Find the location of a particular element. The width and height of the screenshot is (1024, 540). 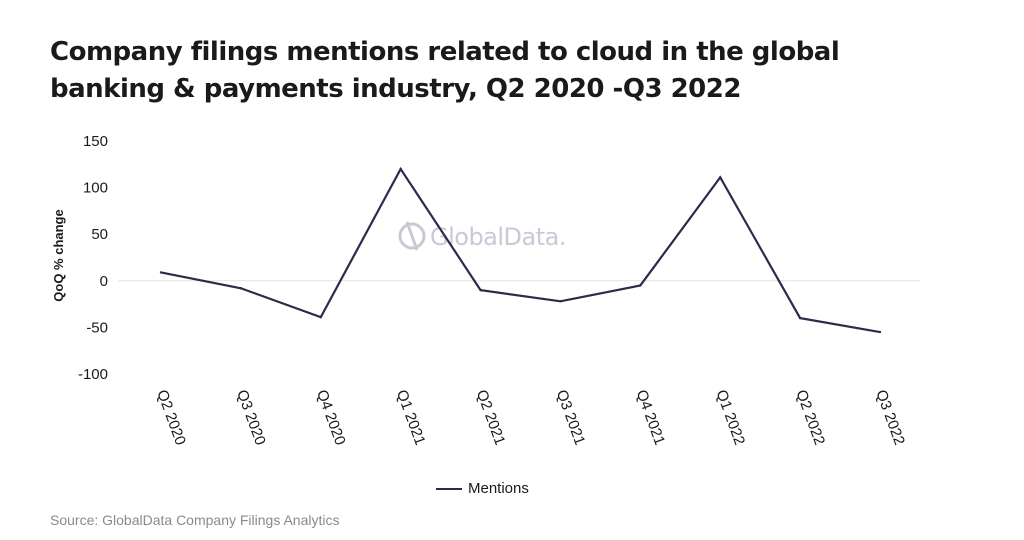

x-tick-label: Q2 2021 is located at coordinates (491, 418).